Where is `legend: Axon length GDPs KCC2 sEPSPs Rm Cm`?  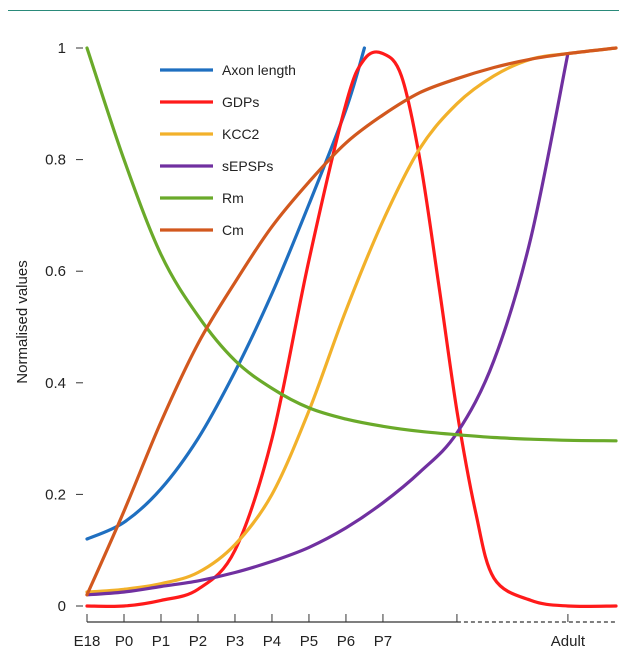
legend: Axon length GDPs KCC2 sEPSPs Rm Cm is located at coordinates (228, 150).